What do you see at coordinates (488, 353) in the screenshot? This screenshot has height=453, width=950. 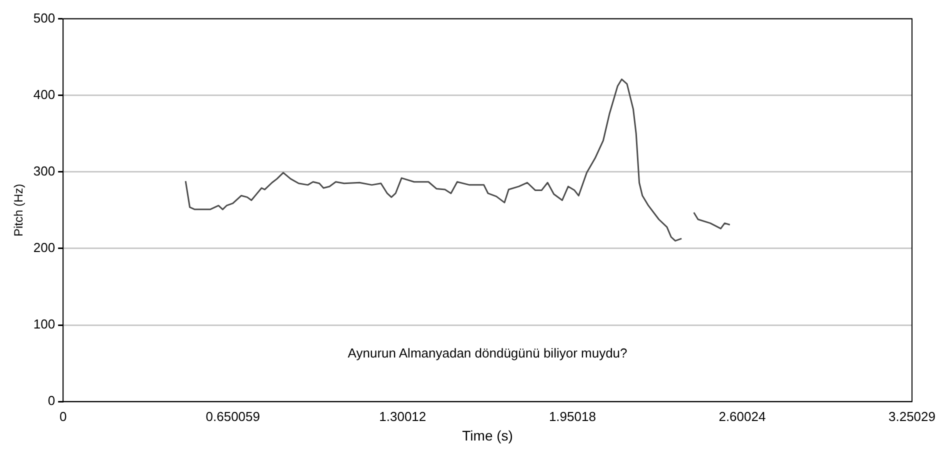 I see `annotation: Aynurun Almanyadan döndügünü biliyor muydu?` at bounding box center [488, 353].